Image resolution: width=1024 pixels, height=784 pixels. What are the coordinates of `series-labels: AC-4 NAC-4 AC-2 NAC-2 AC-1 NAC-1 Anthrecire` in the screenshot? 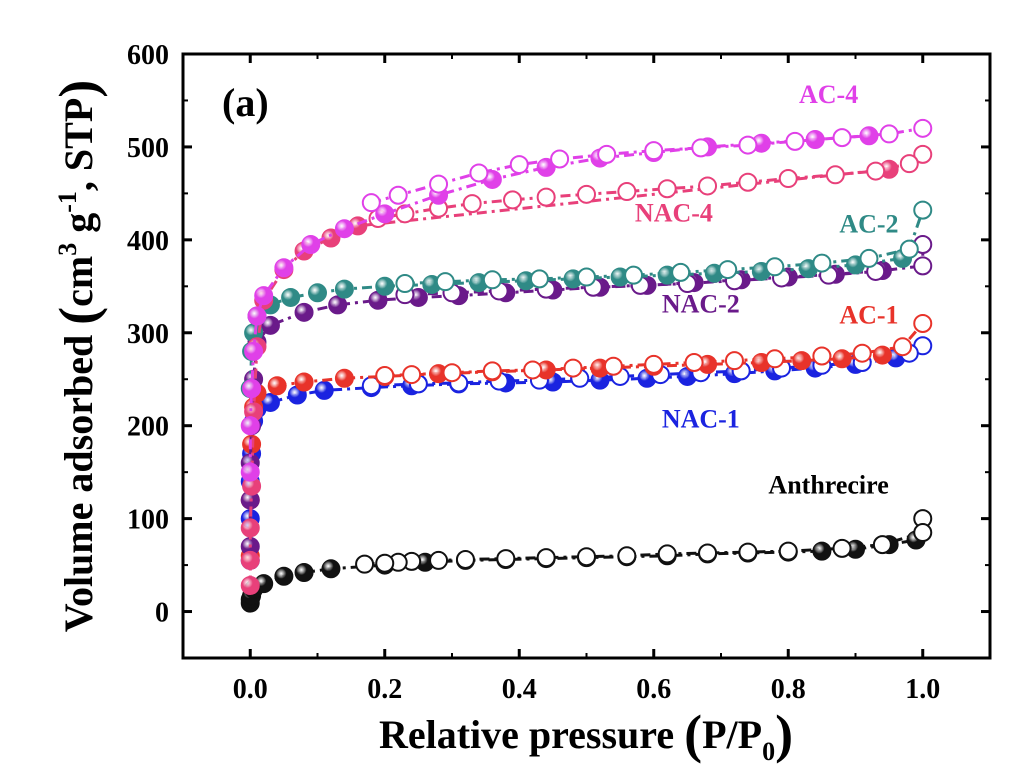 It's located at (767, 289).